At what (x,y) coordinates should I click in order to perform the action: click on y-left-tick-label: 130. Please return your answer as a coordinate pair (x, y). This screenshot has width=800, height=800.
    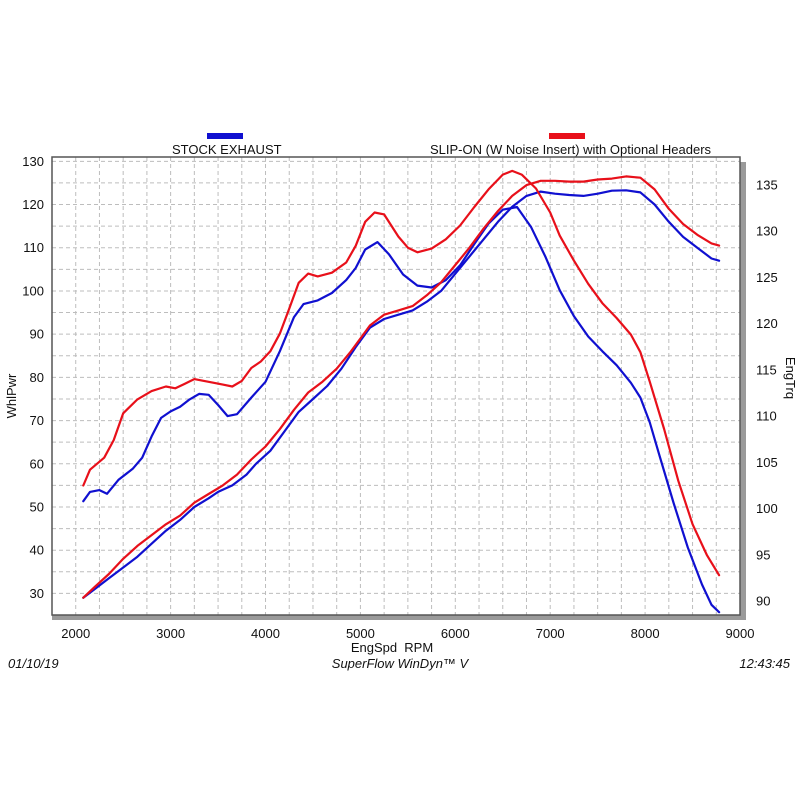
    Looking at the image, I should click on (33, 161).